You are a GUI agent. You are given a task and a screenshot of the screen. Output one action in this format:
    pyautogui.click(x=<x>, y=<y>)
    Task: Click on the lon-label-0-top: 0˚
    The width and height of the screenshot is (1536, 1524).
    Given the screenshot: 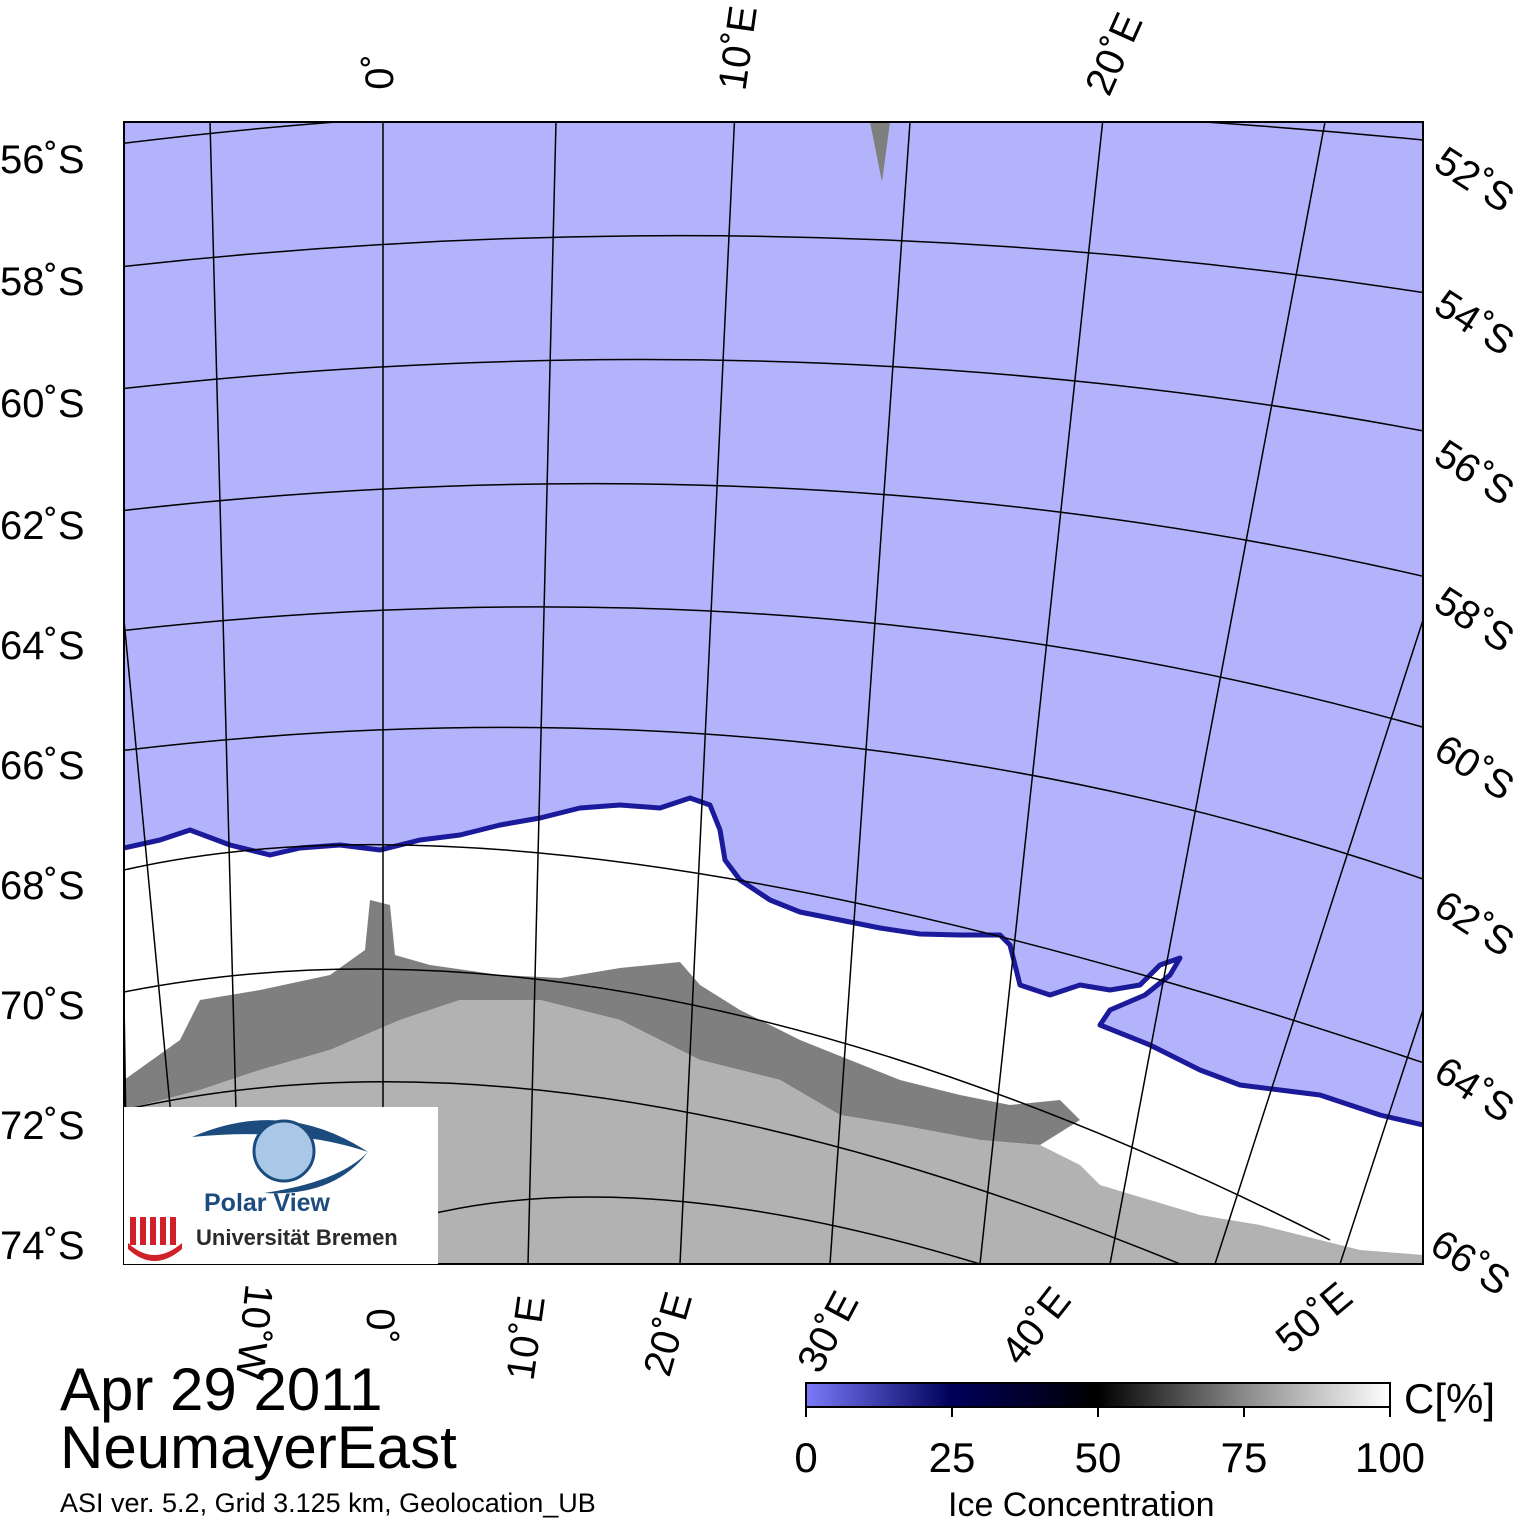 What is the action you would take?
    pyautogui.click(x=379, y=72)
    